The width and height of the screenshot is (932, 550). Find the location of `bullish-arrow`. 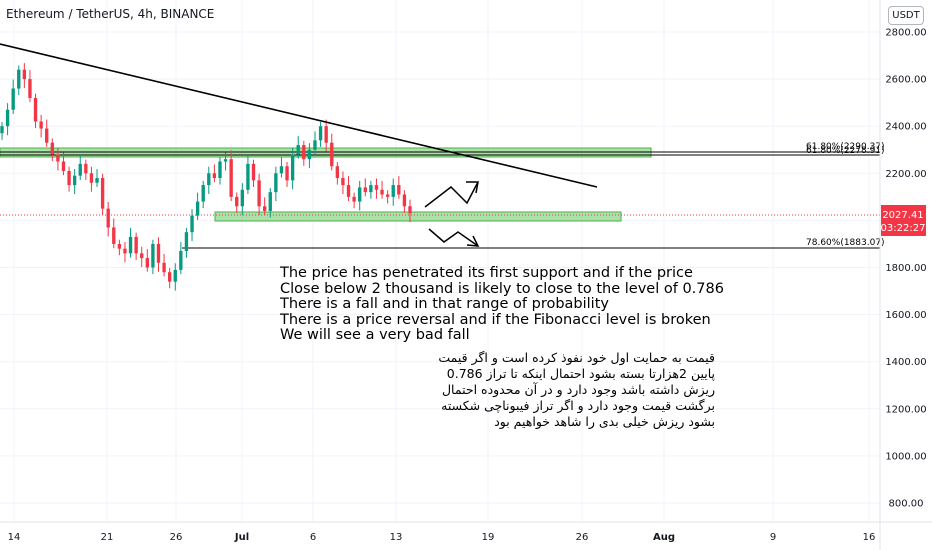

bullish-arrow is located at coordinates (451, 194).